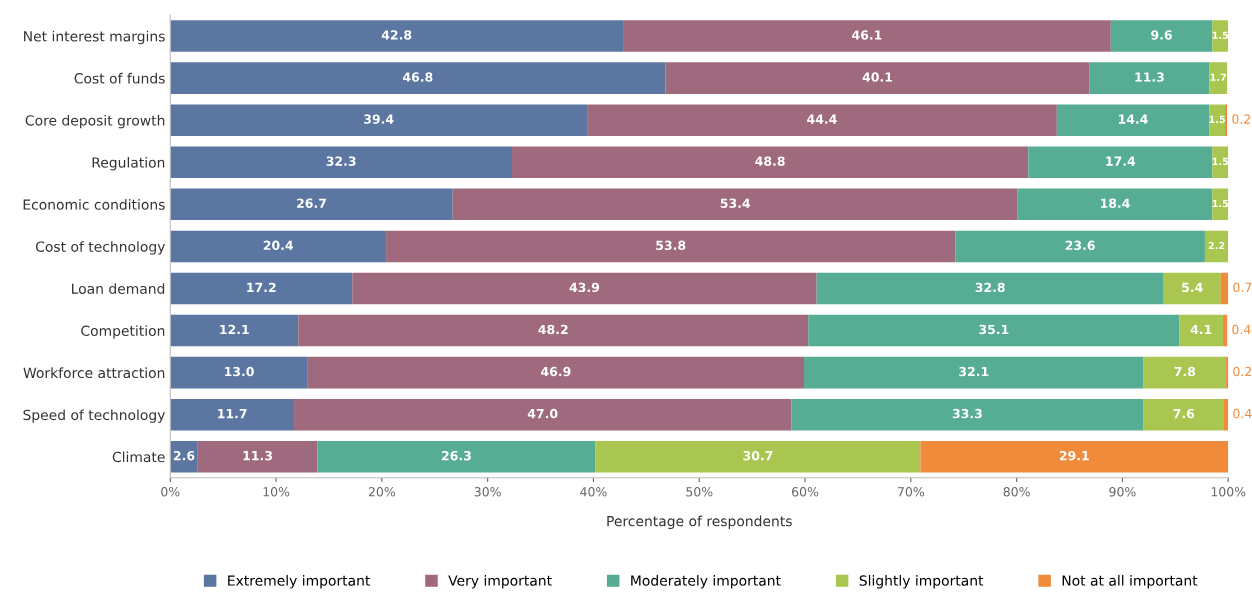 The image size is (1252, 601). Describe the element at coordinates (138, 457) in the screenshot. I see `y-tick-label: Climate` at that location.